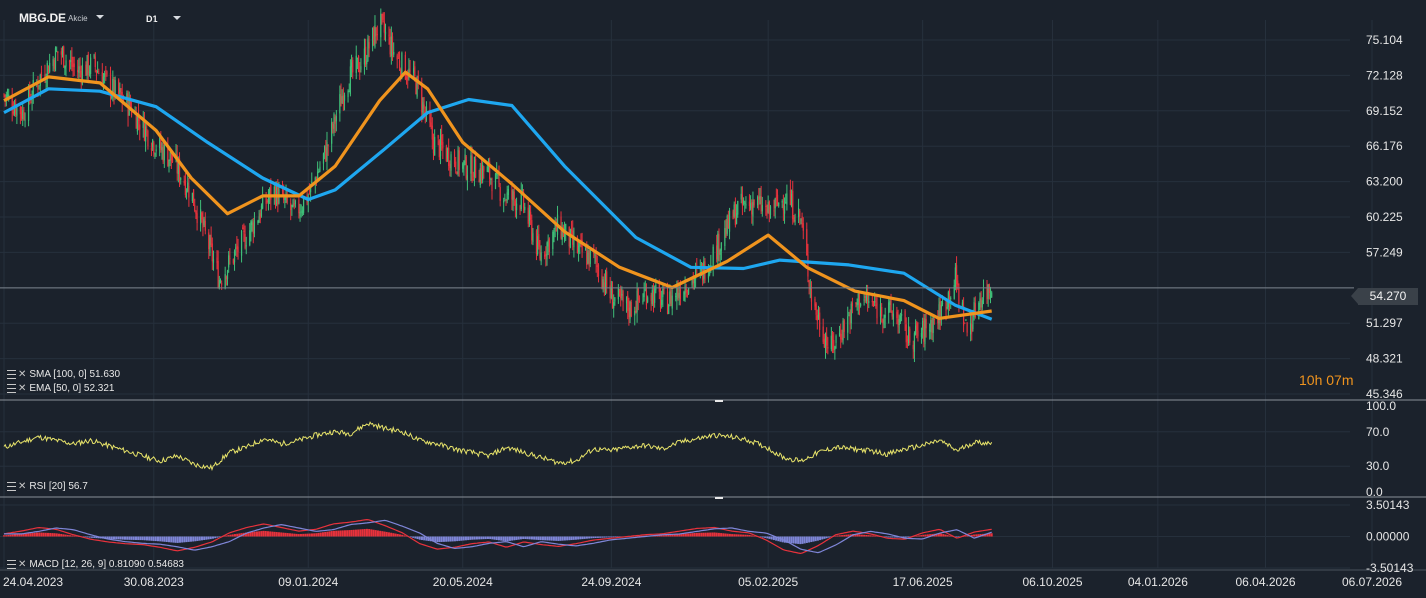  I want to click on ema-value: 52.321, so click(99, 388).